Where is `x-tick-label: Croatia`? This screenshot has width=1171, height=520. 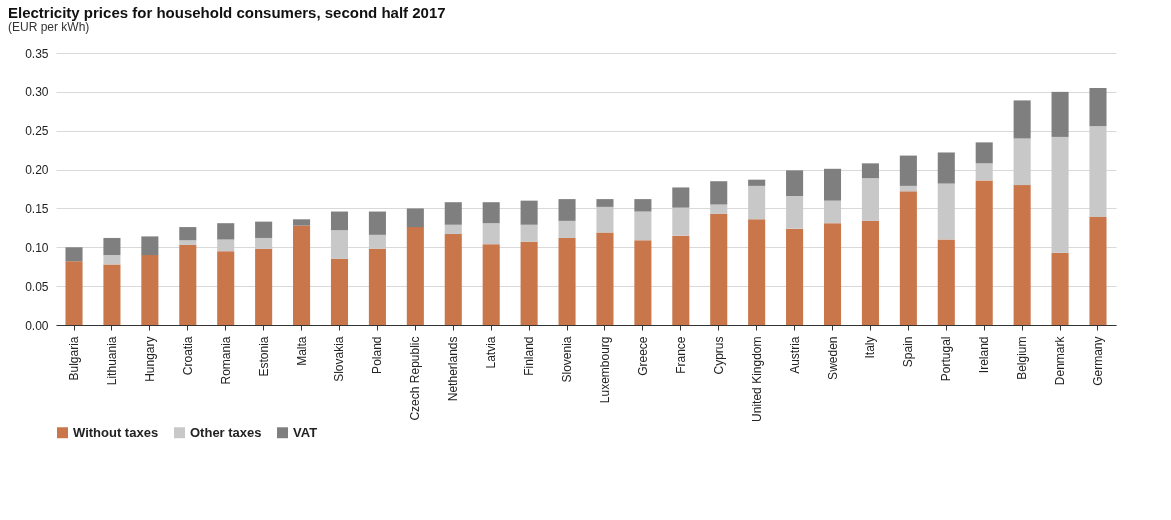
x-tick-label: Croatia is located at coordinates (187, 356).